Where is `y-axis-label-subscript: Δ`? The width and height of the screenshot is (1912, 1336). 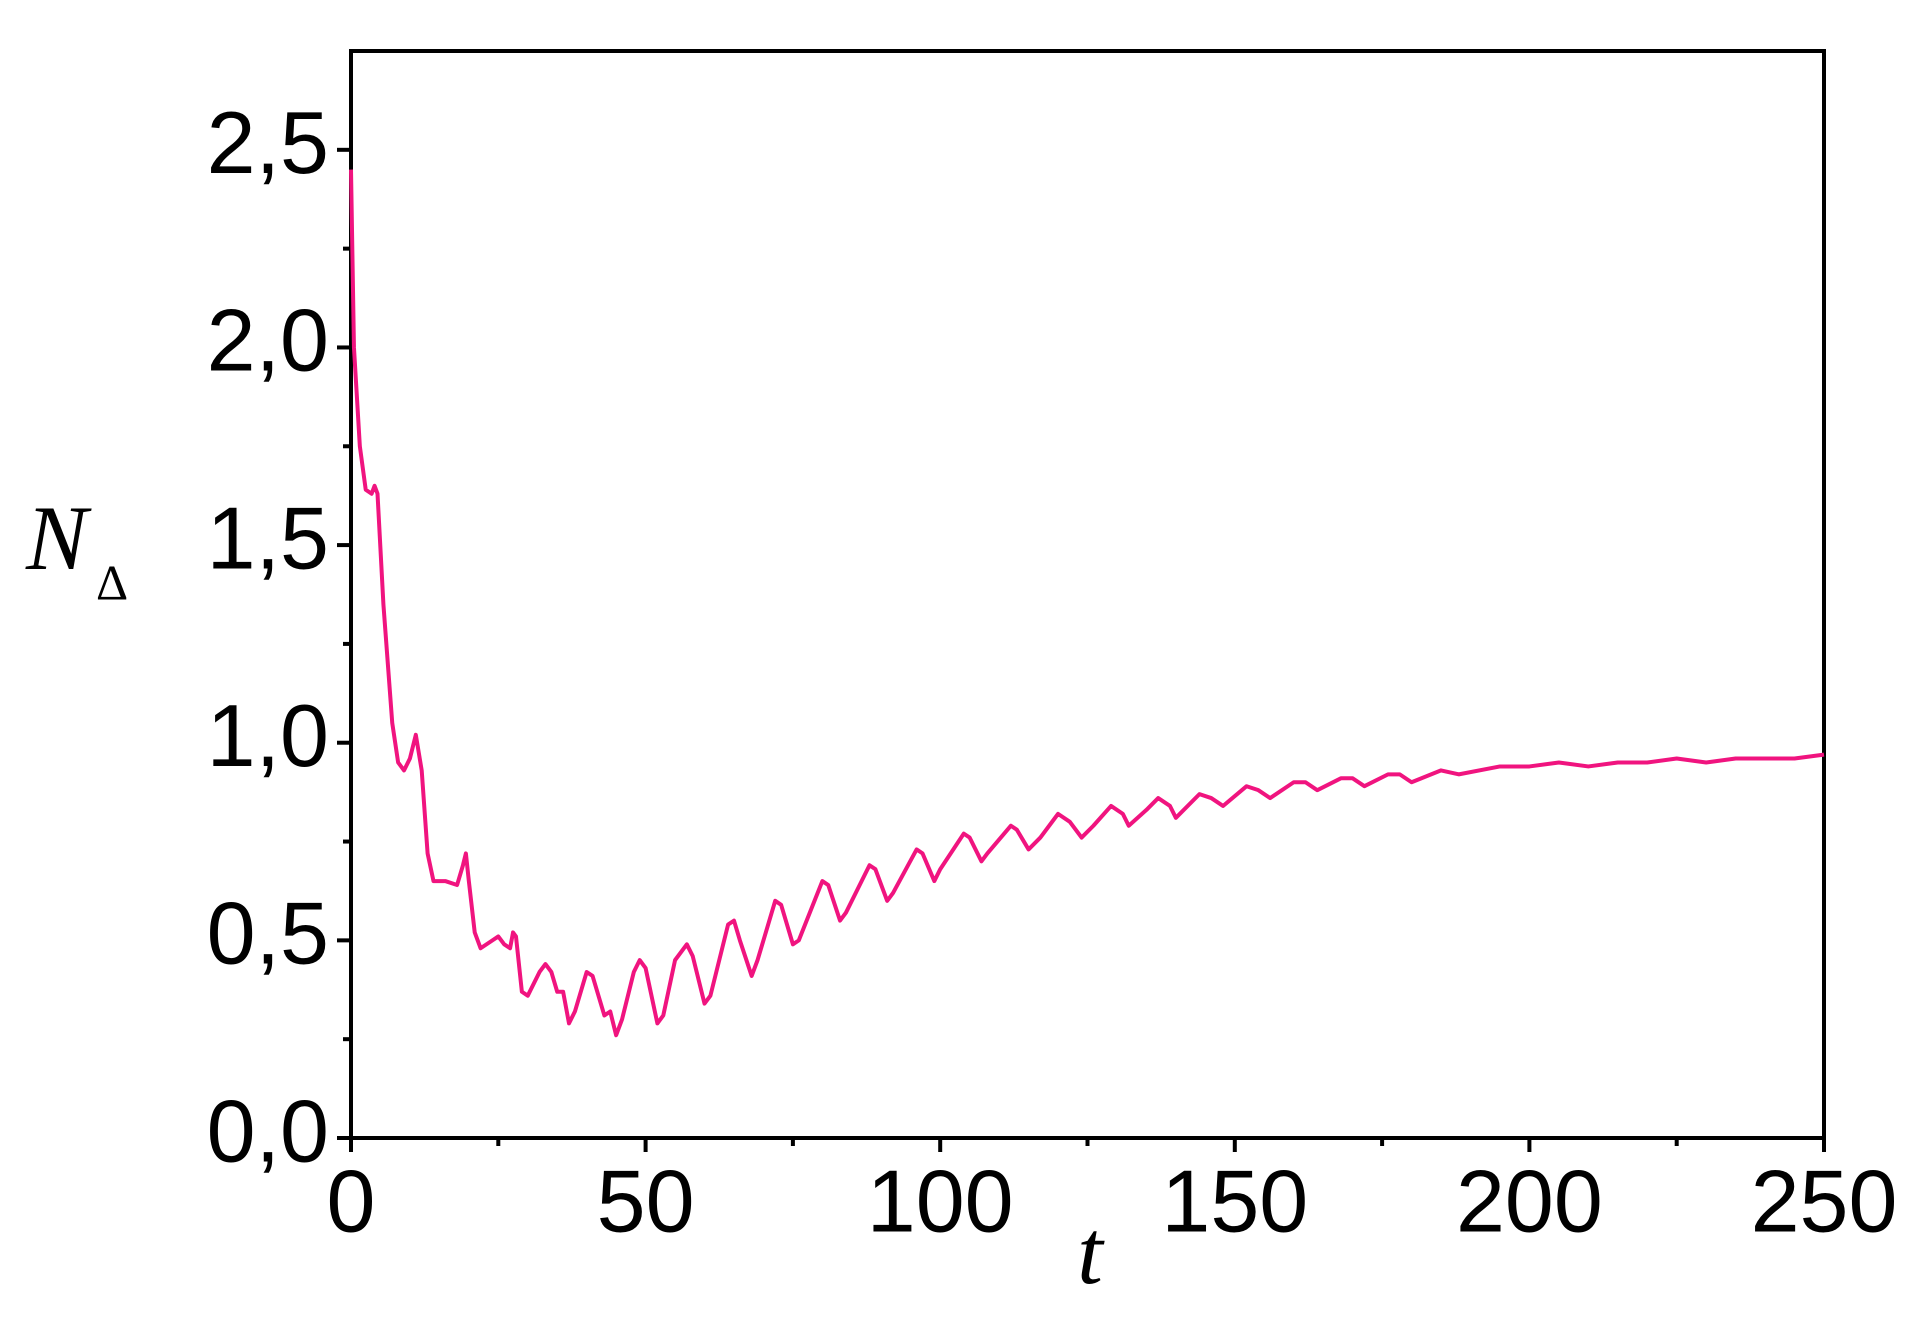
y-axis-label-subscript: Δ is located at coordinates (112, 582).